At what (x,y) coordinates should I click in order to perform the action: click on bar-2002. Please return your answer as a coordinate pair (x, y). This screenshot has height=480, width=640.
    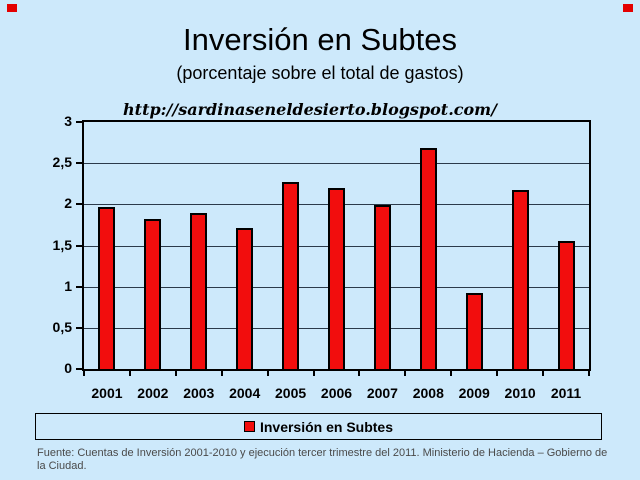
    Looking at the image, I should click on (153, 294).